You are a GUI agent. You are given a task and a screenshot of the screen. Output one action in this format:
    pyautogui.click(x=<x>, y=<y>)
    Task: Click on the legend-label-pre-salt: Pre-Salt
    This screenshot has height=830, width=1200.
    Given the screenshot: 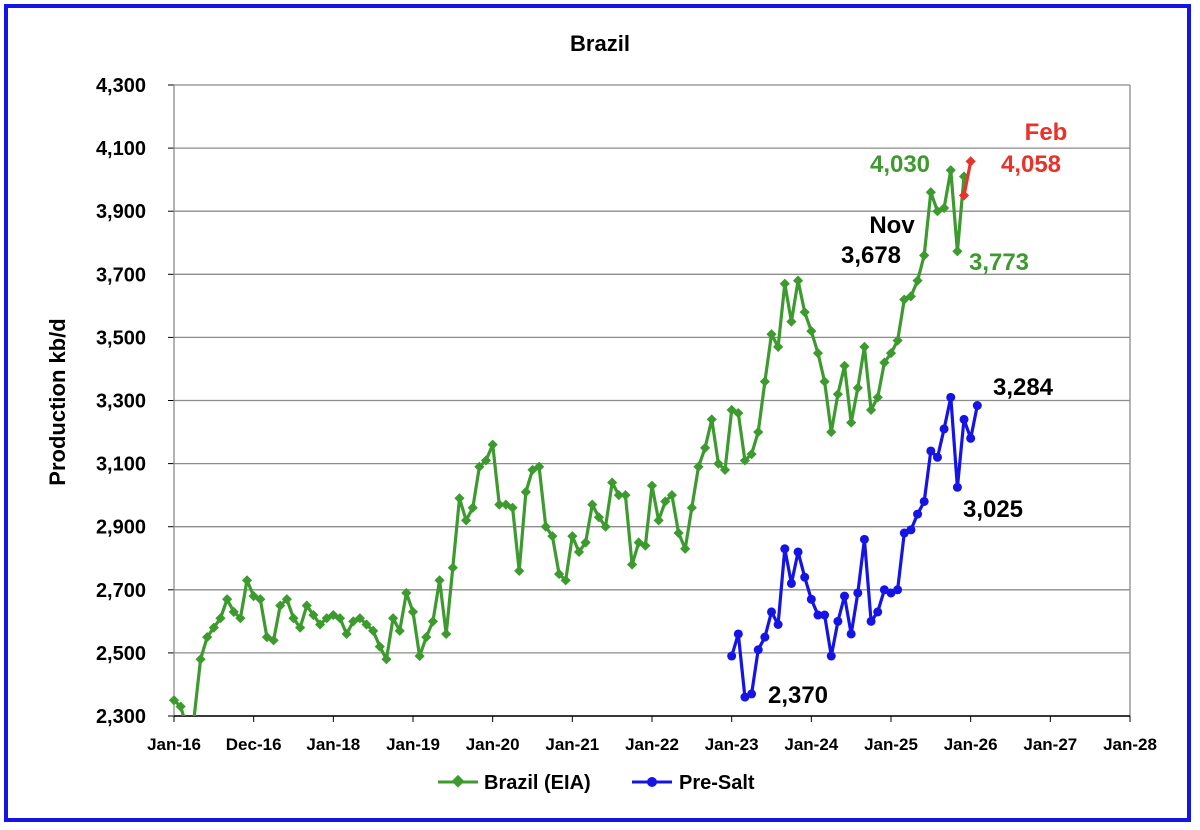 What is the action you would take?
    pyautogui.click(x=717, y=783)
    